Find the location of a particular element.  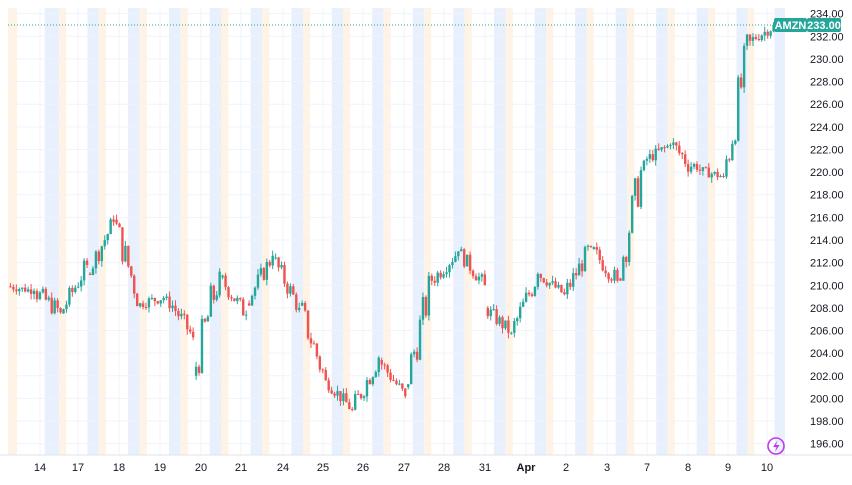

y-tick-label: 234.00 is located at coordinates (827, 15).